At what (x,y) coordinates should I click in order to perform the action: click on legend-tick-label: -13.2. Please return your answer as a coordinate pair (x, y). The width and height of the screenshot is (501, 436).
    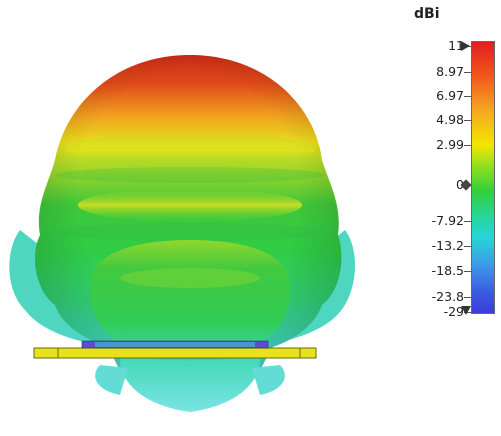
    Looking at the image, I should click on (447, 245).